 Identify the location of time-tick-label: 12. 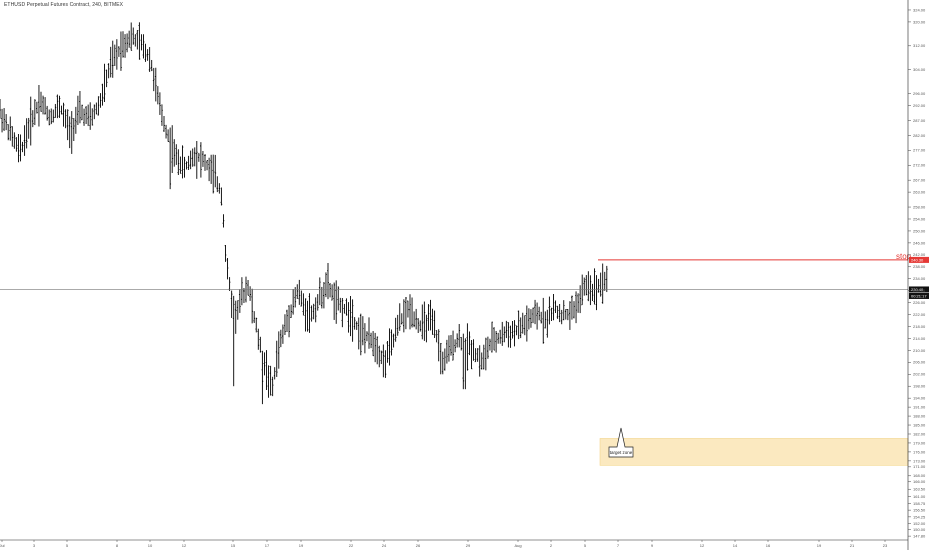
(184, 545).